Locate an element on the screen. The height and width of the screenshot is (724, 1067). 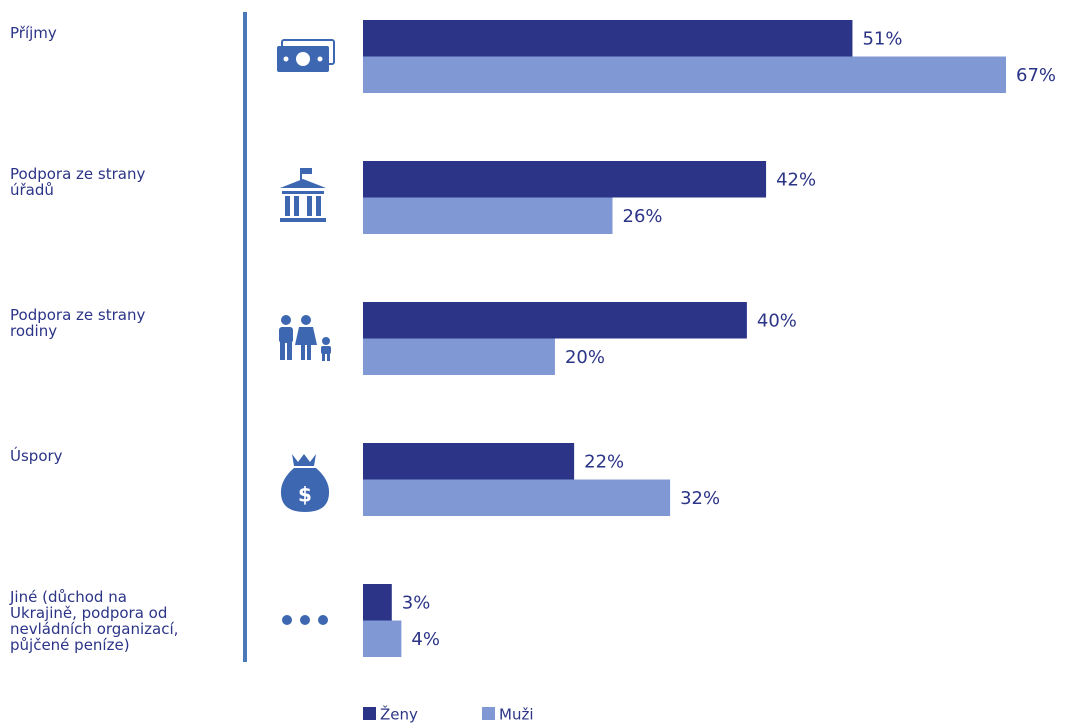
icon-building is located at coordinates (303, 195).